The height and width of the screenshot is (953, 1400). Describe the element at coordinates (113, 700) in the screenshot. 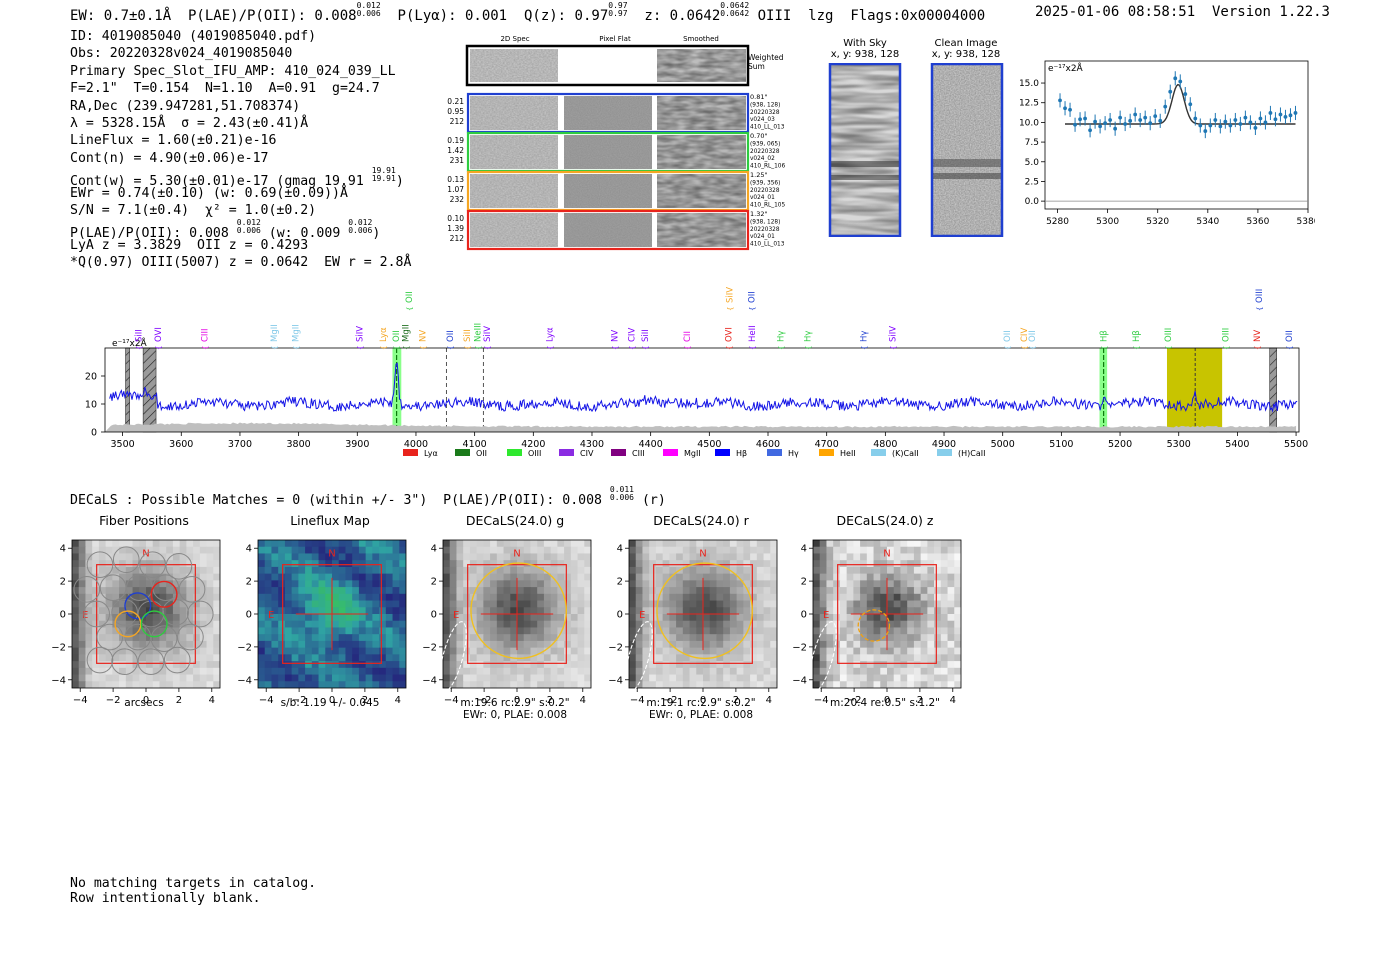

I see `decals-xtick-label: −2` at that location.